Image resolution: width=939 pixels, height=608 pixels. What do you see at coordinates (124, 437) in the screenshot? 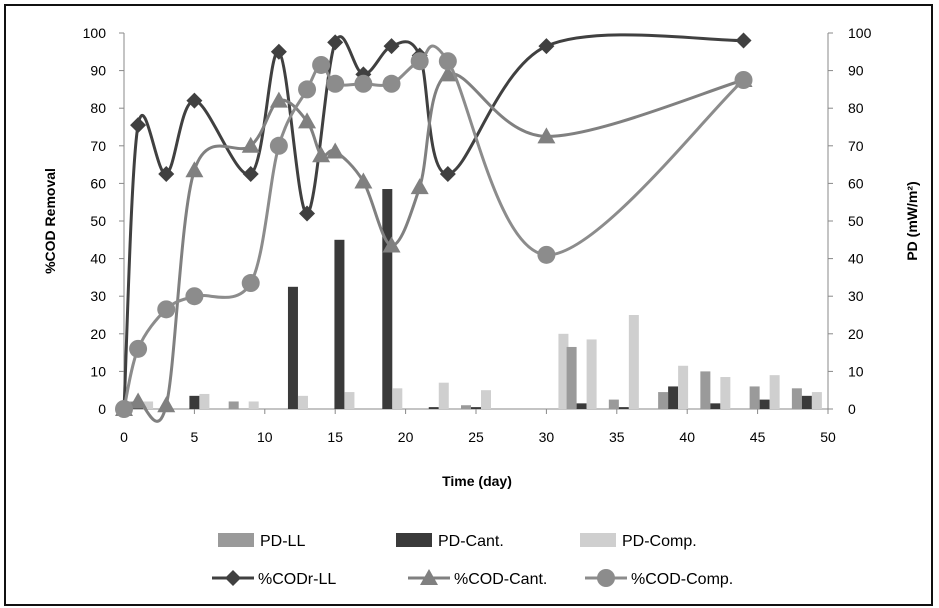
I see `x-tick-label: 0` at bounding box center [124, 437].